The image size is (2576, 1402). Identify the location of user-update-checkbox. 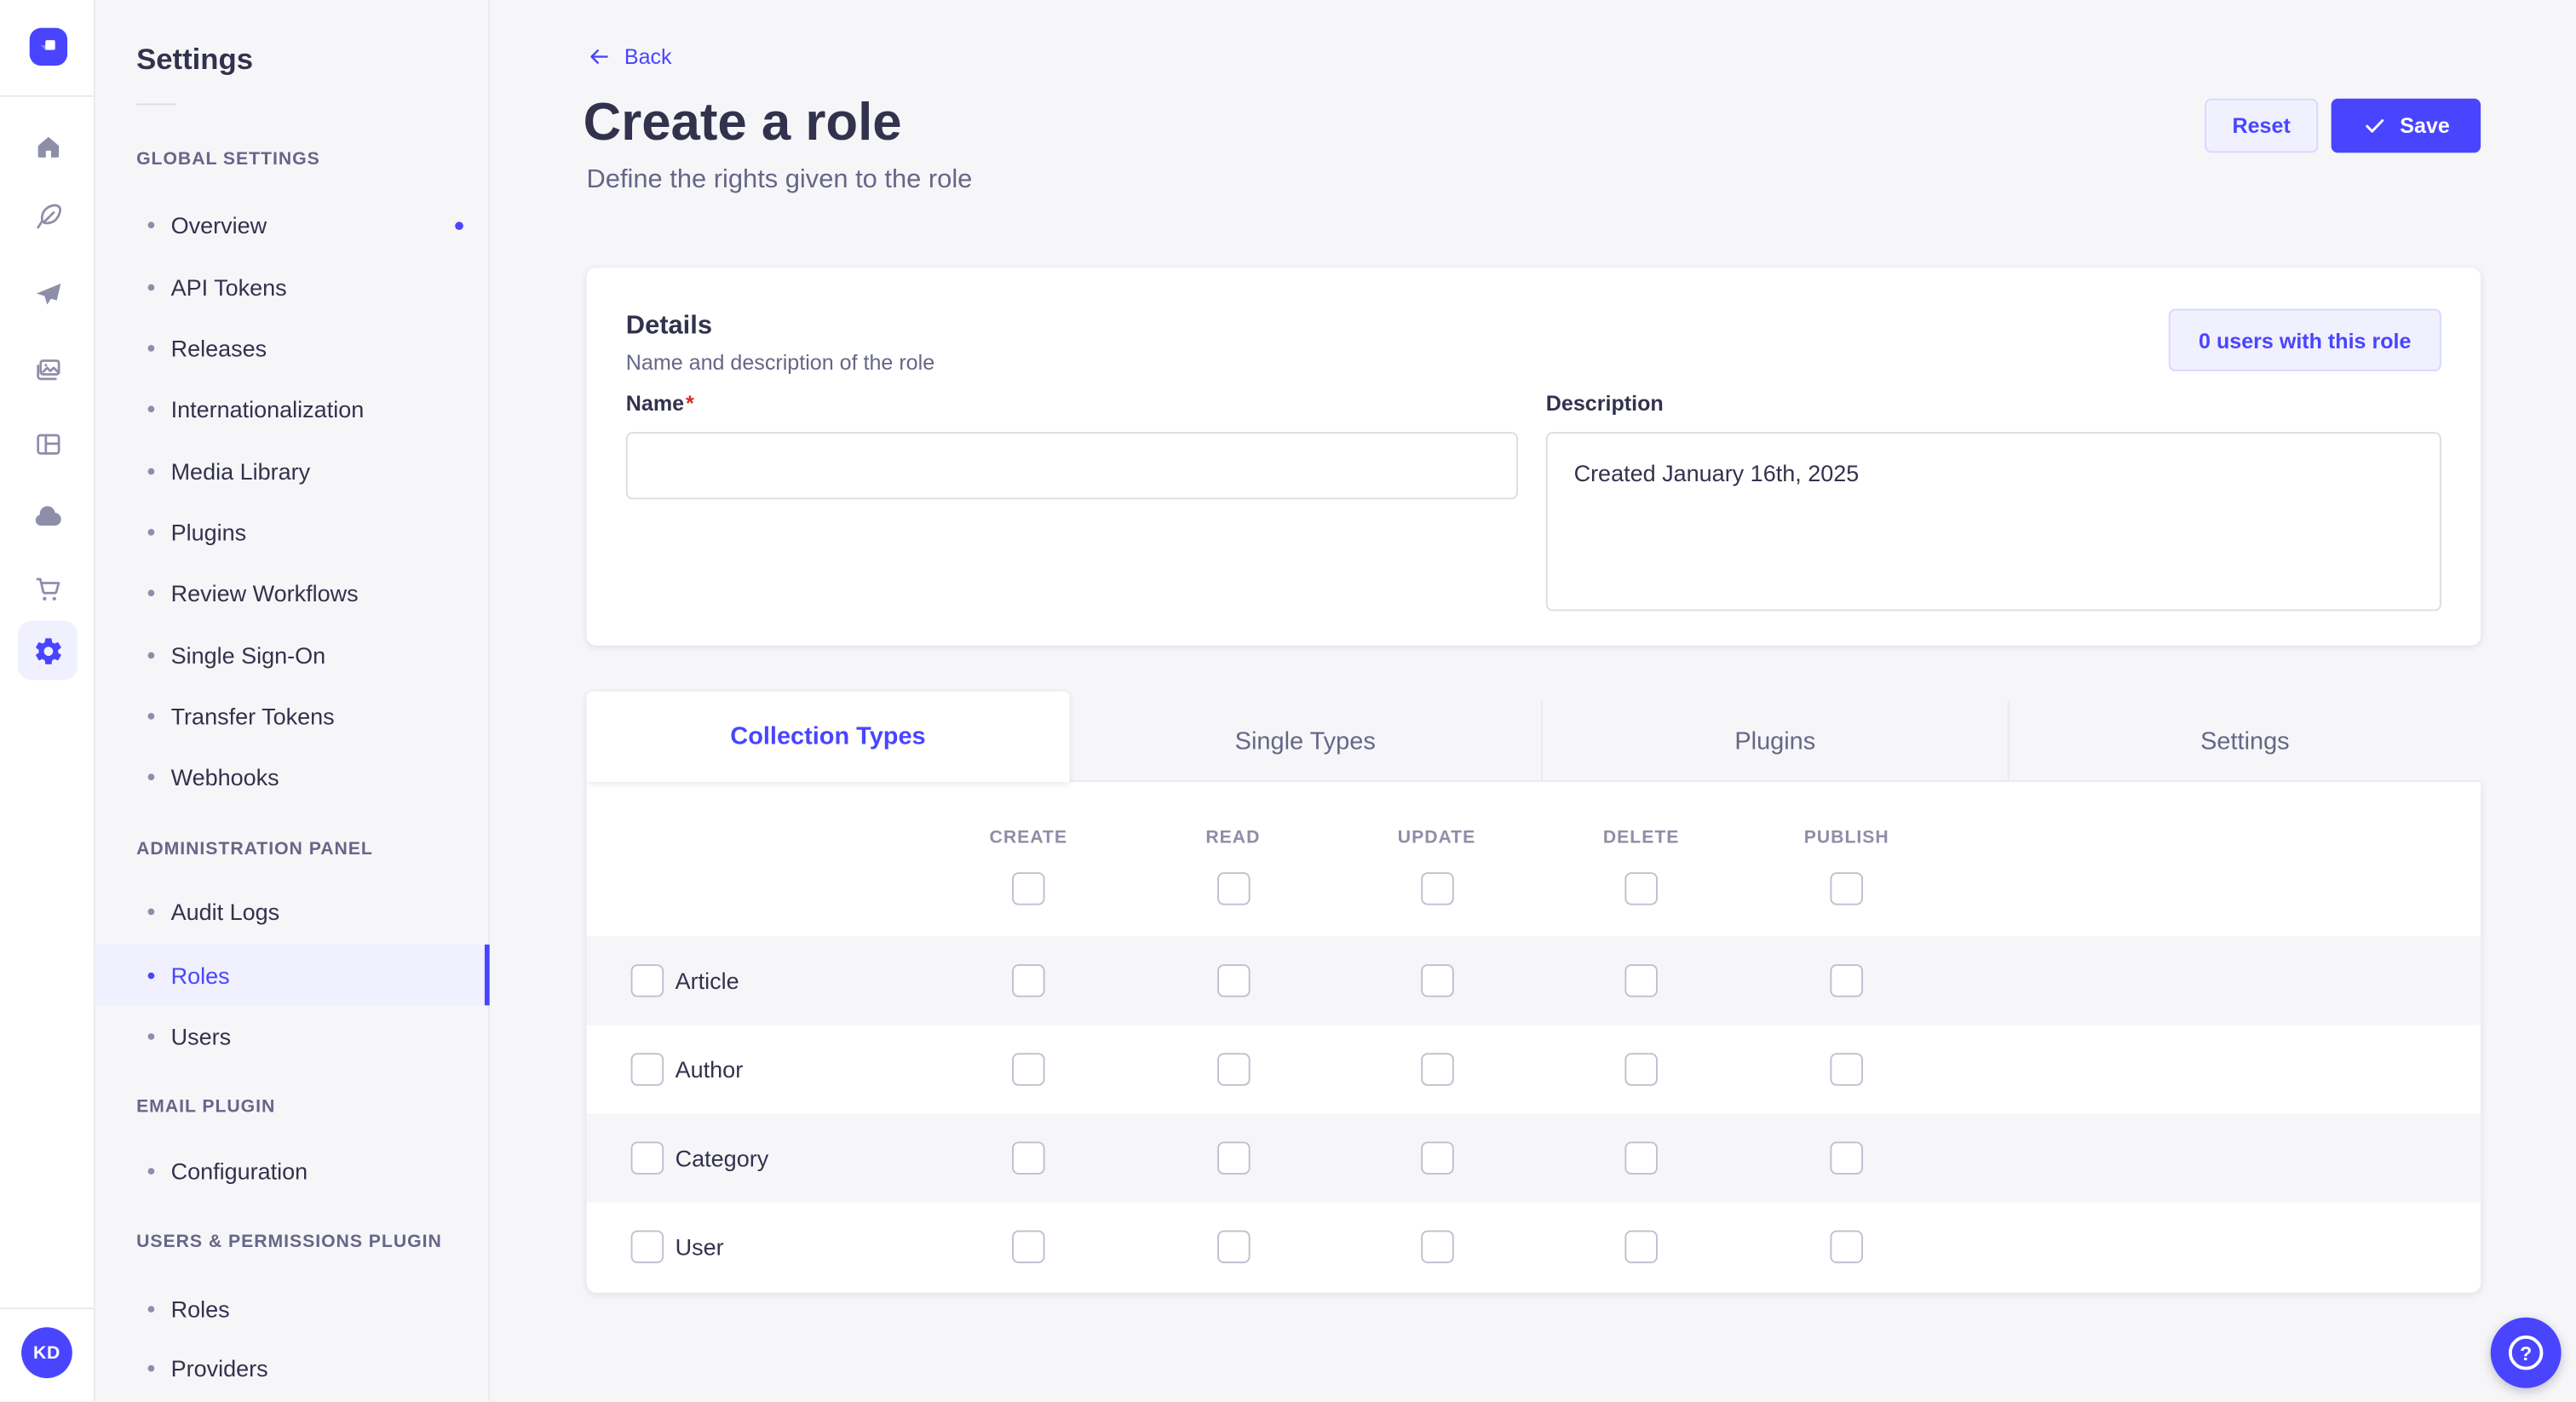
(1437, 1247).